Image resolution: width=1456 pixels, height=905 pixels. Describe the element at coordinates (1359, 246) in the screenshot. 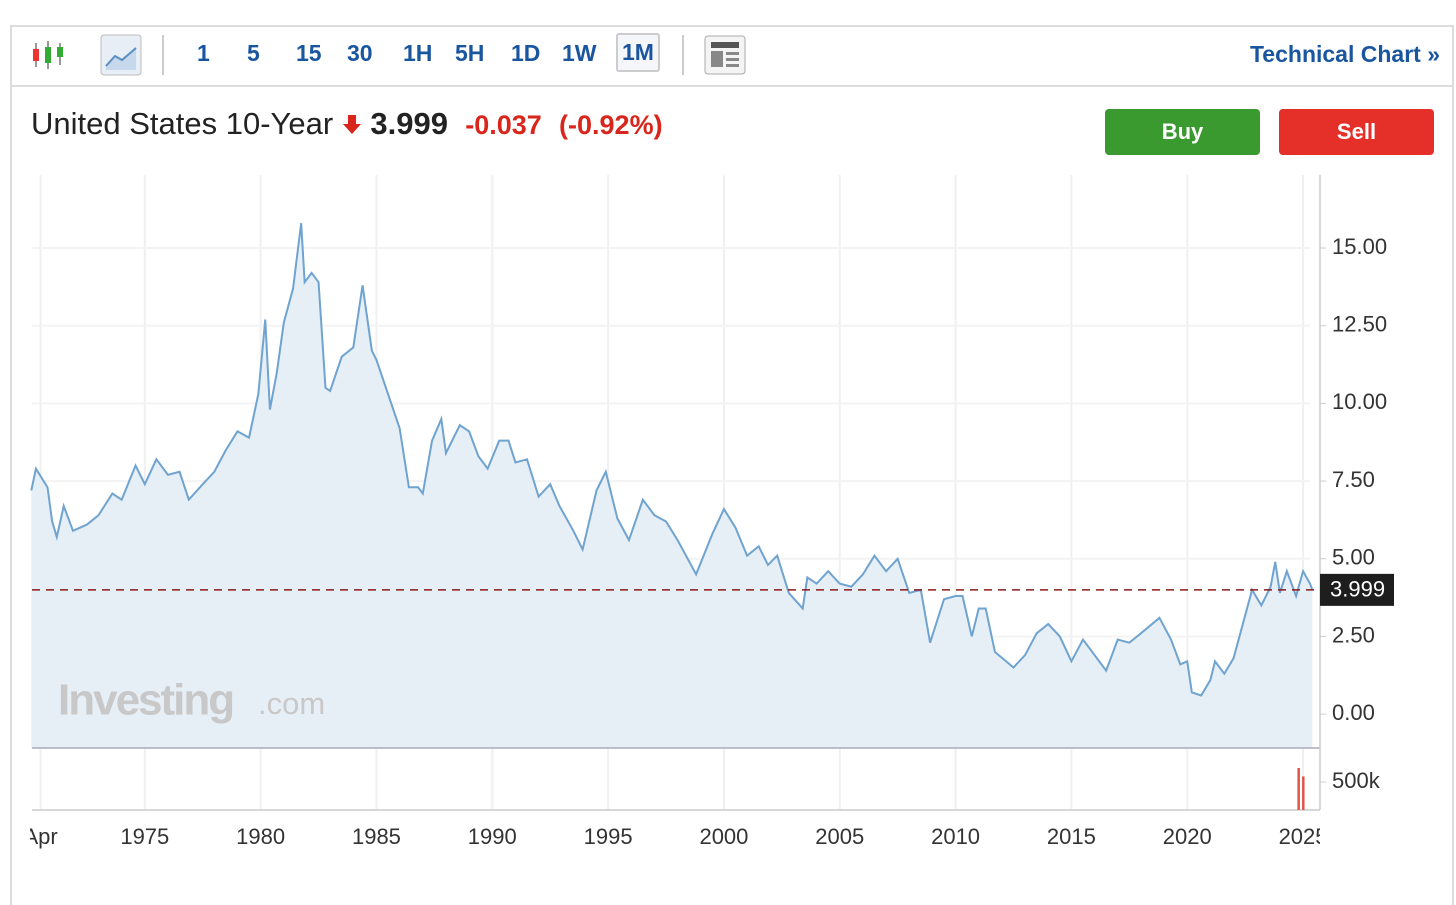

I see `y-tick-label: 15.00` at that location.